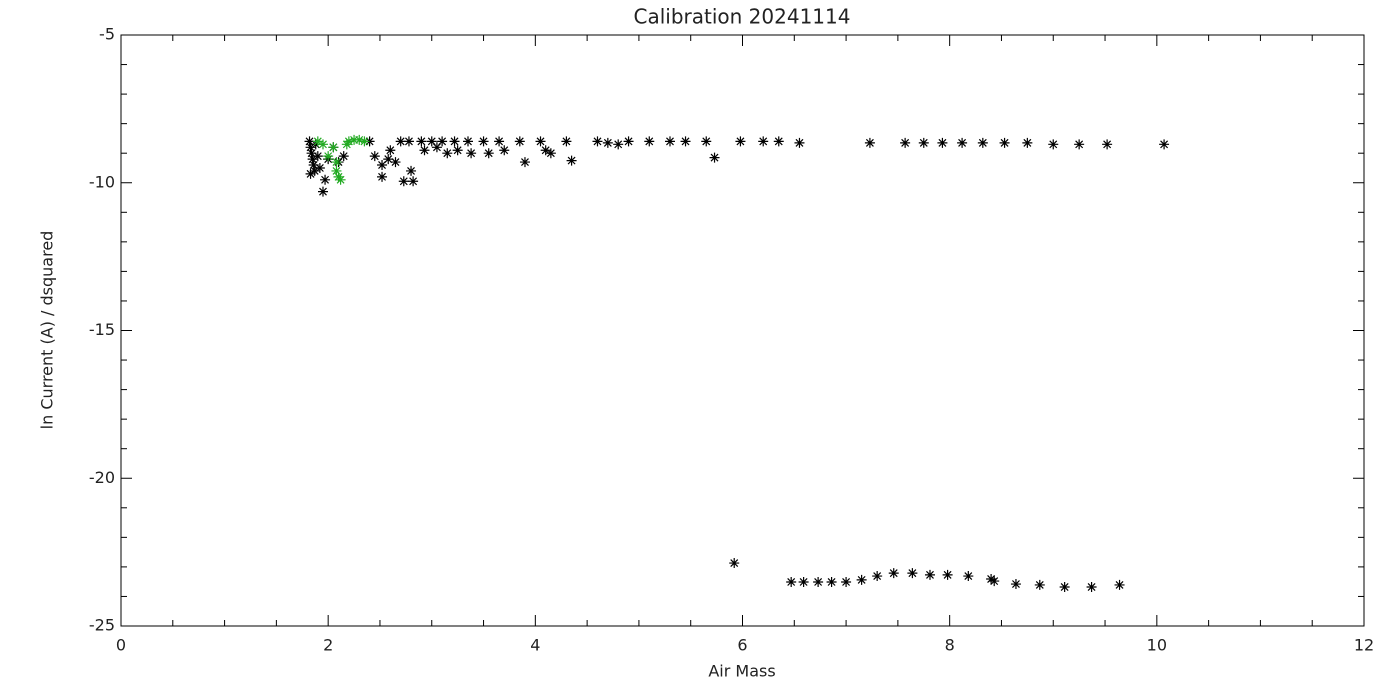 Image resolution: width=1400 pixels, height=700 pixels. Describe the element at coordinates (121, 645) in the screenshot. I see `x-tick-label: 0` at that location.